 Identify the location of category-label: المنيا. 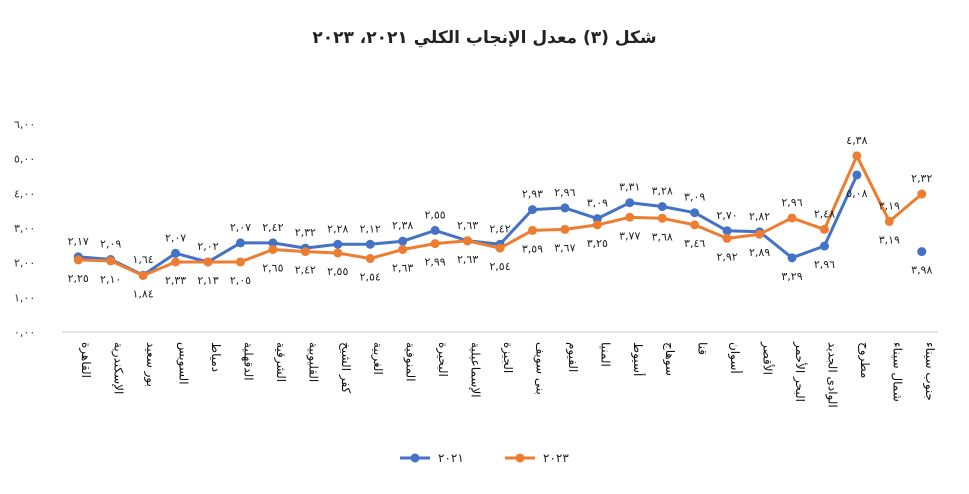
(605, 354).